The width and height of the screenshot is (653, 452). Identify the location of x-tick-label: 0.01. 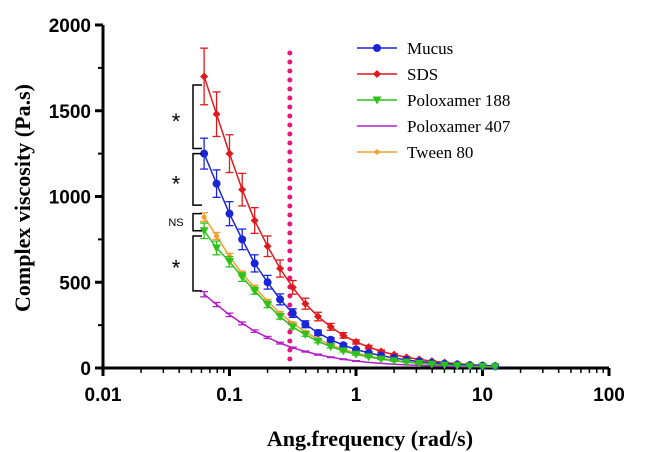
(103, 395).